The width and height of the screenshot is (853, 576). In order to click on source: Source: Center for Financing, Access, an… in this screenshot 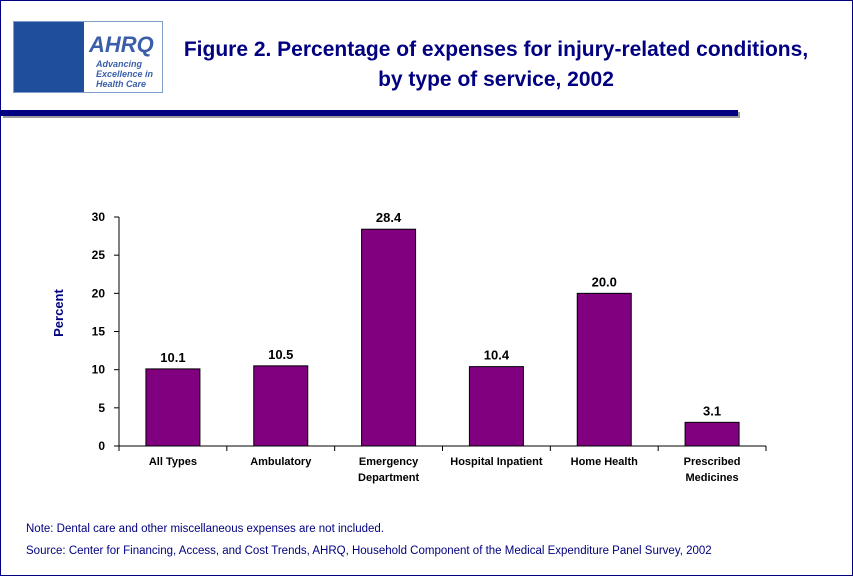, I will do `click(369, 551)`.